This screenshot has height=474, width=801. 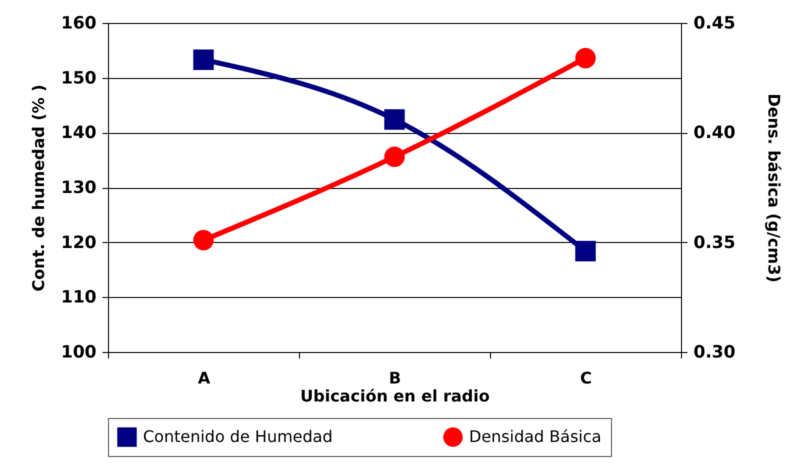 What do you see at coordinates (79, 133) in the screenshot?
I see `y-tick-label: 140` at bounding box center [79, 133].